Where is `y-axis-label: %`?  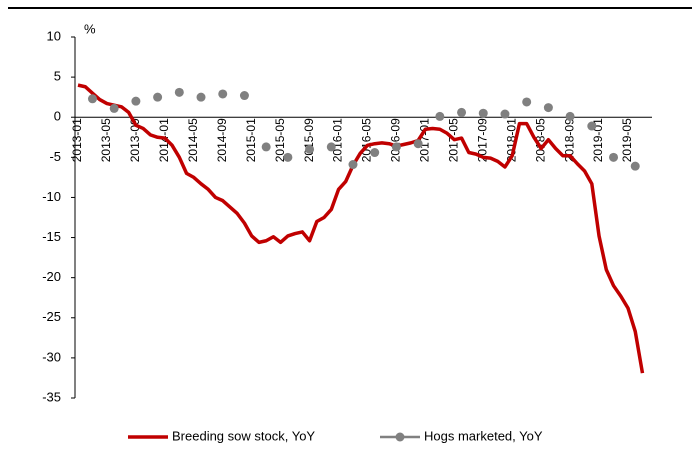 y-axis-label: % is located at coordinates (90, 28).